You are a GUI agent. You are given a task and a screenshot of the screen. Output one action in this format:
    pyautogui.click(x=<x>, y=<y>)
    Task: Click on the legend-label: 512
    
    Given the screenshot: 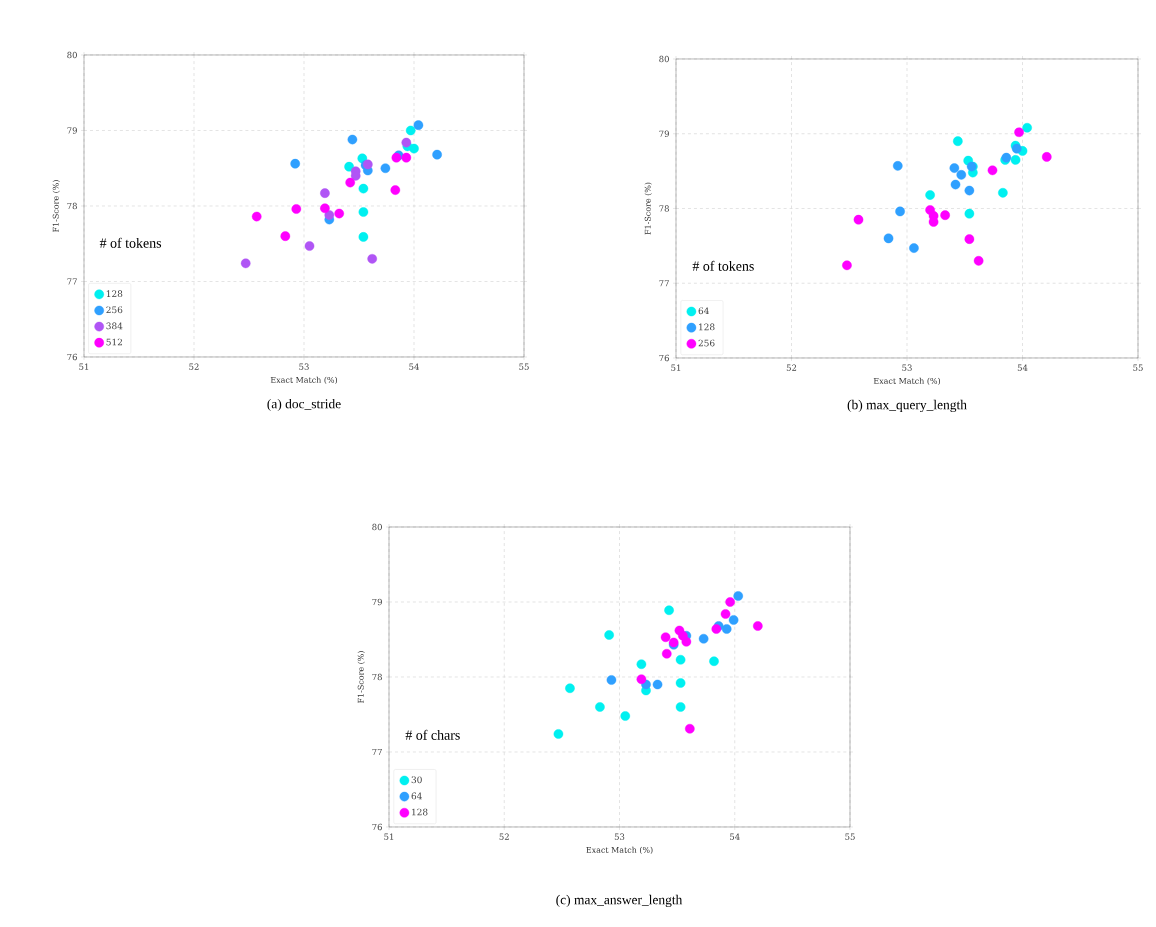 What is the action you would take?
    pyautogui.click(x=114, y=342)
    